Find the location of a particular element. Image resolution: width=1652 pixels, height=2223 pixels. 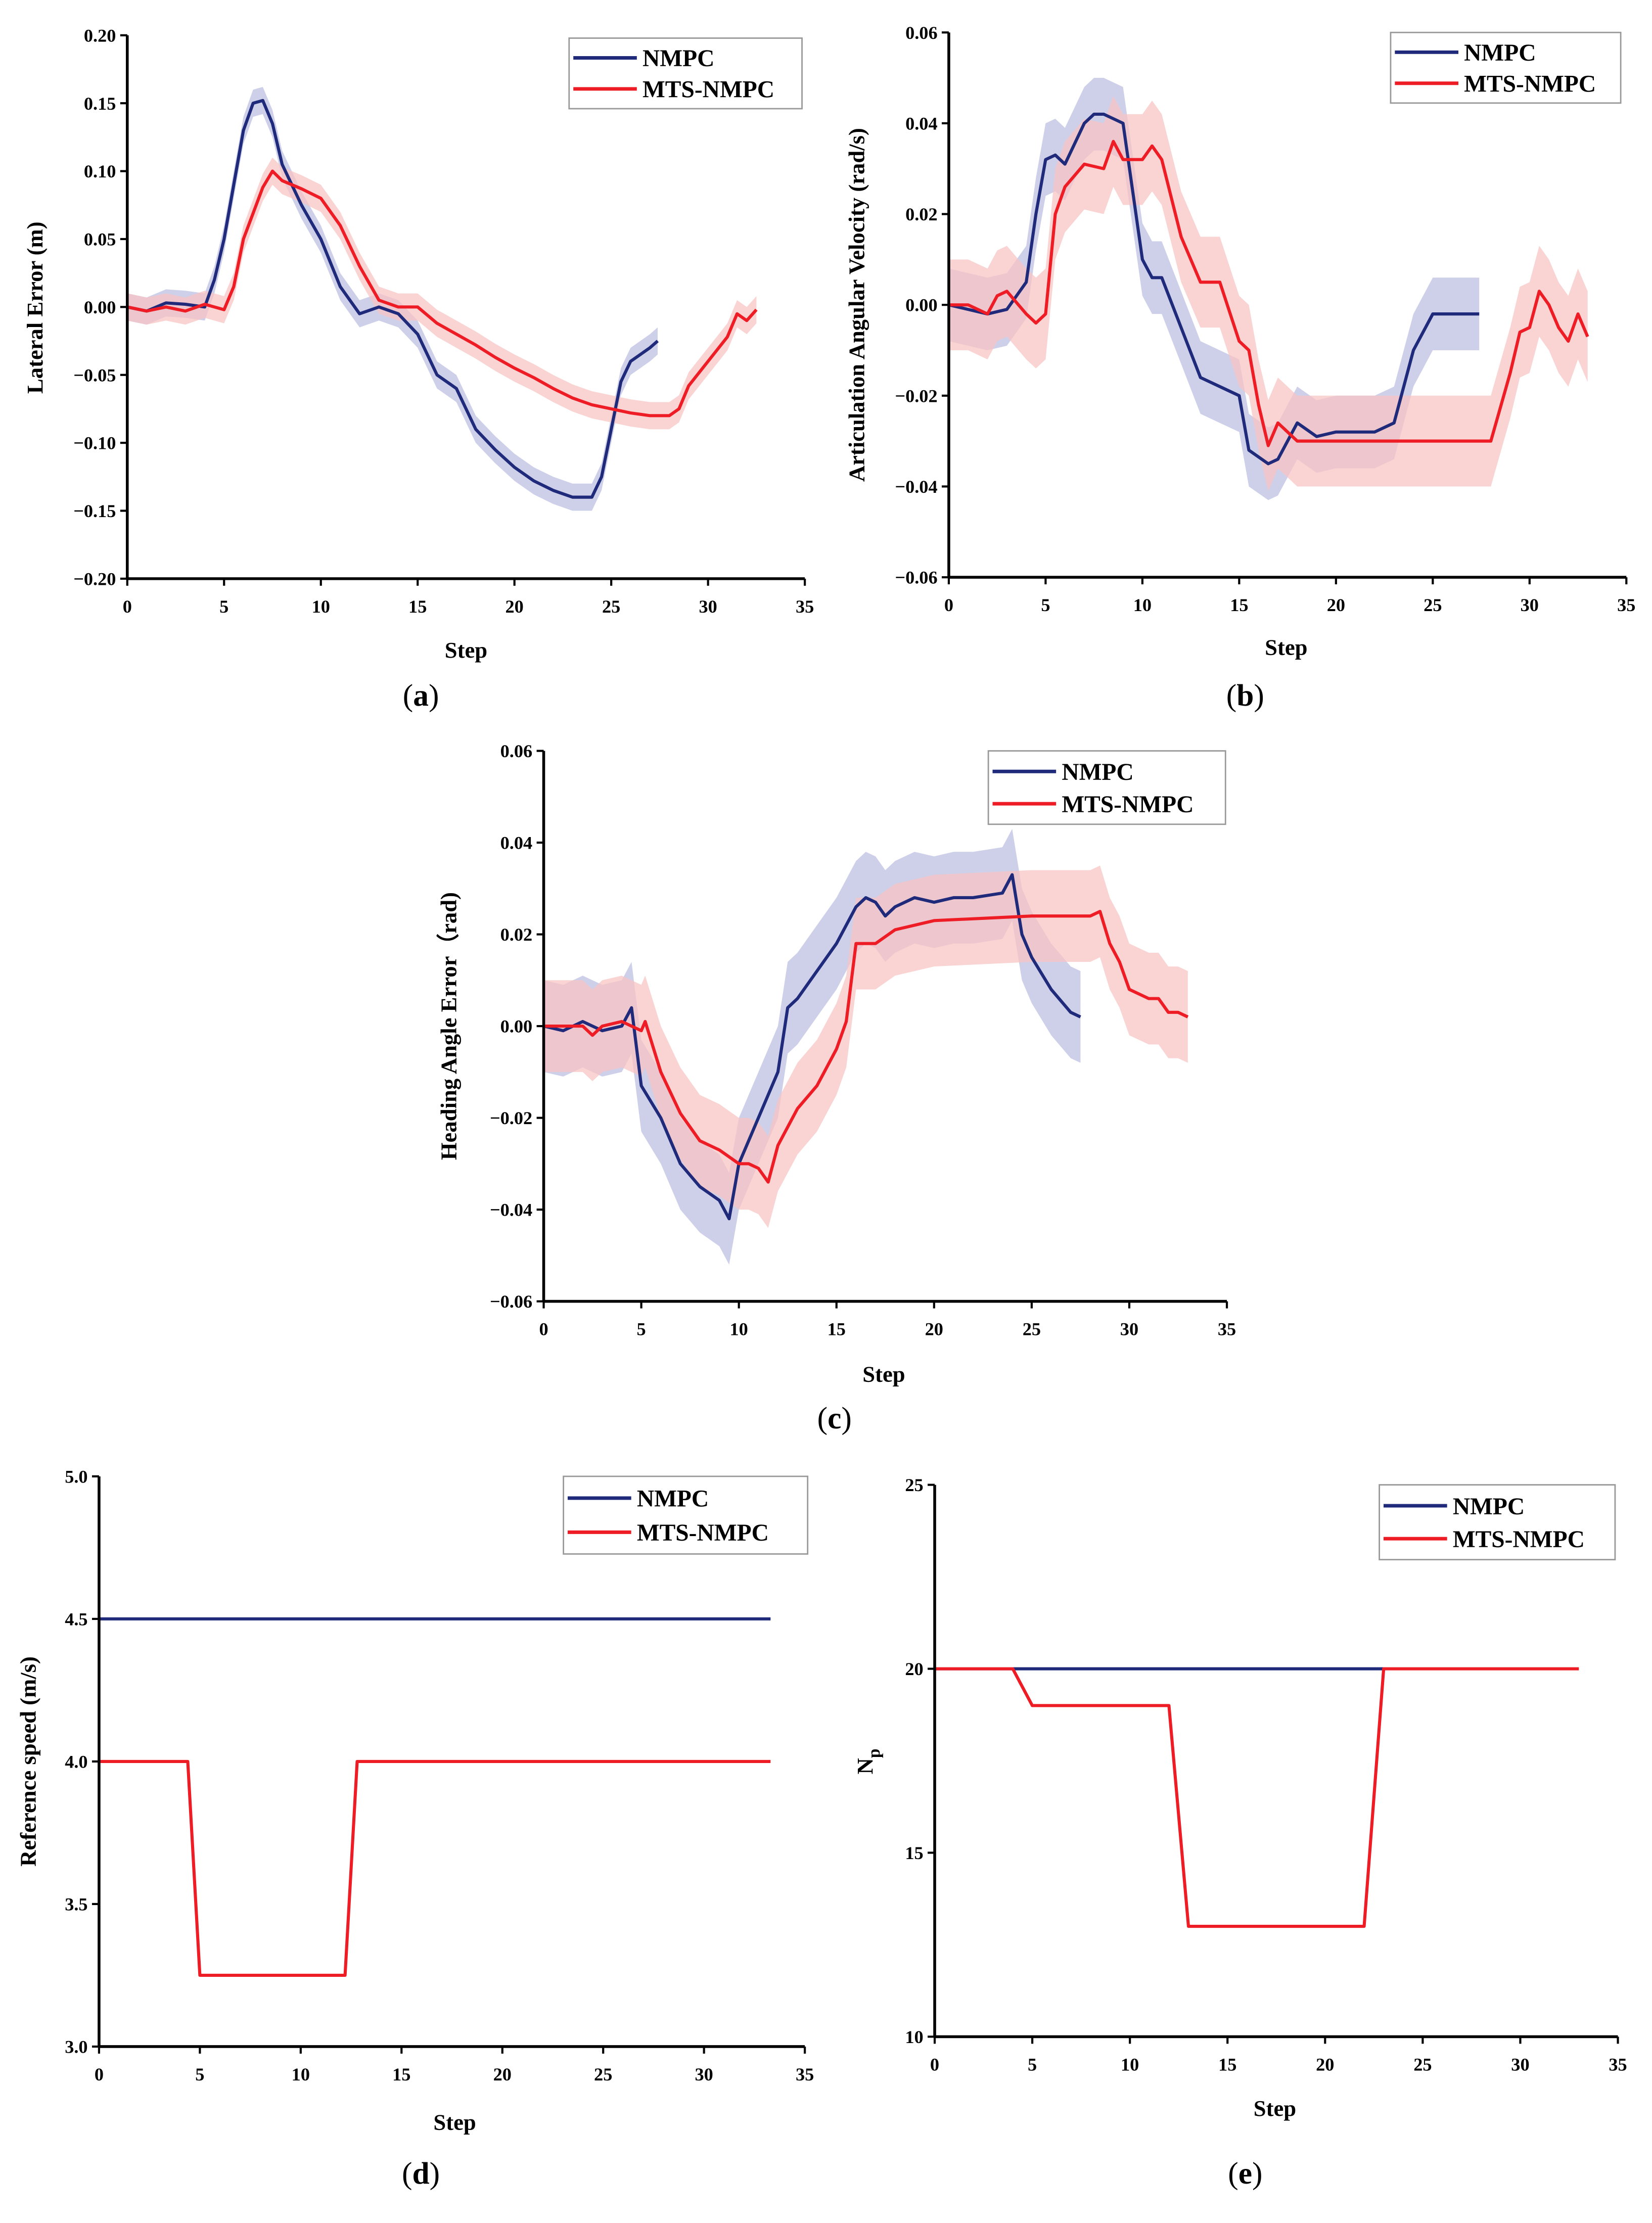

panel-letter: c is located at coordinates (835, 1418).